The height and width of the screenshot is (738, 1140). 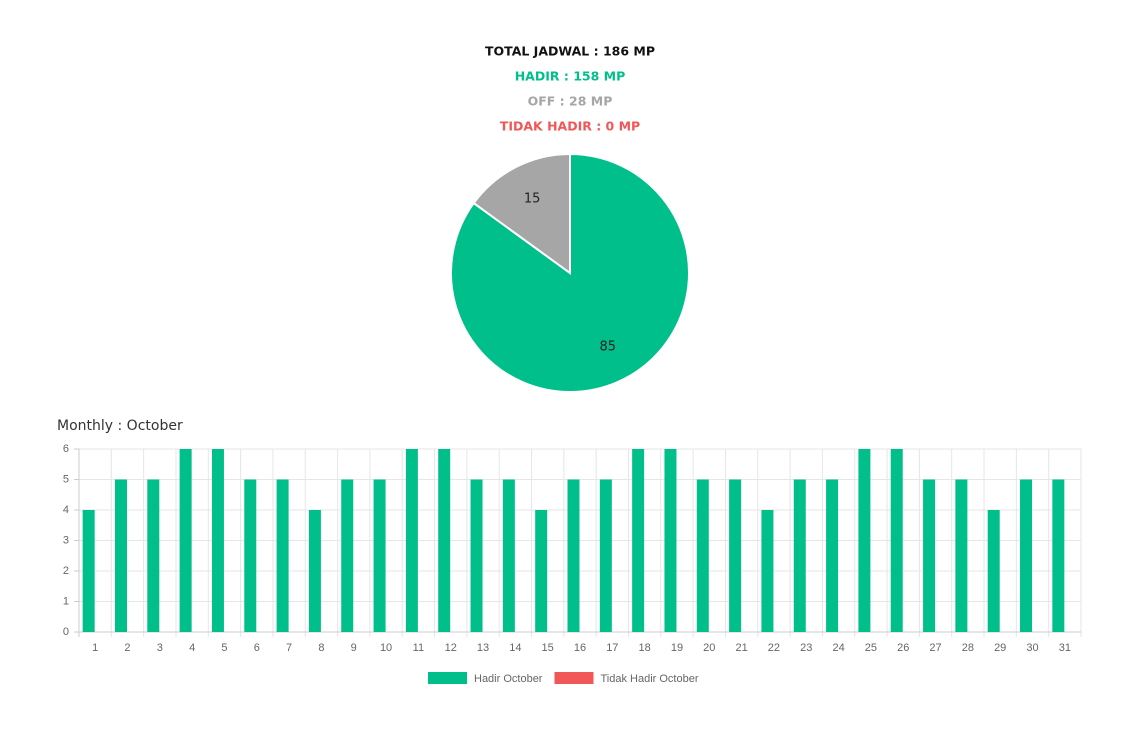 I want to click on x-tick-label: 7, so click(x=289, y=648).